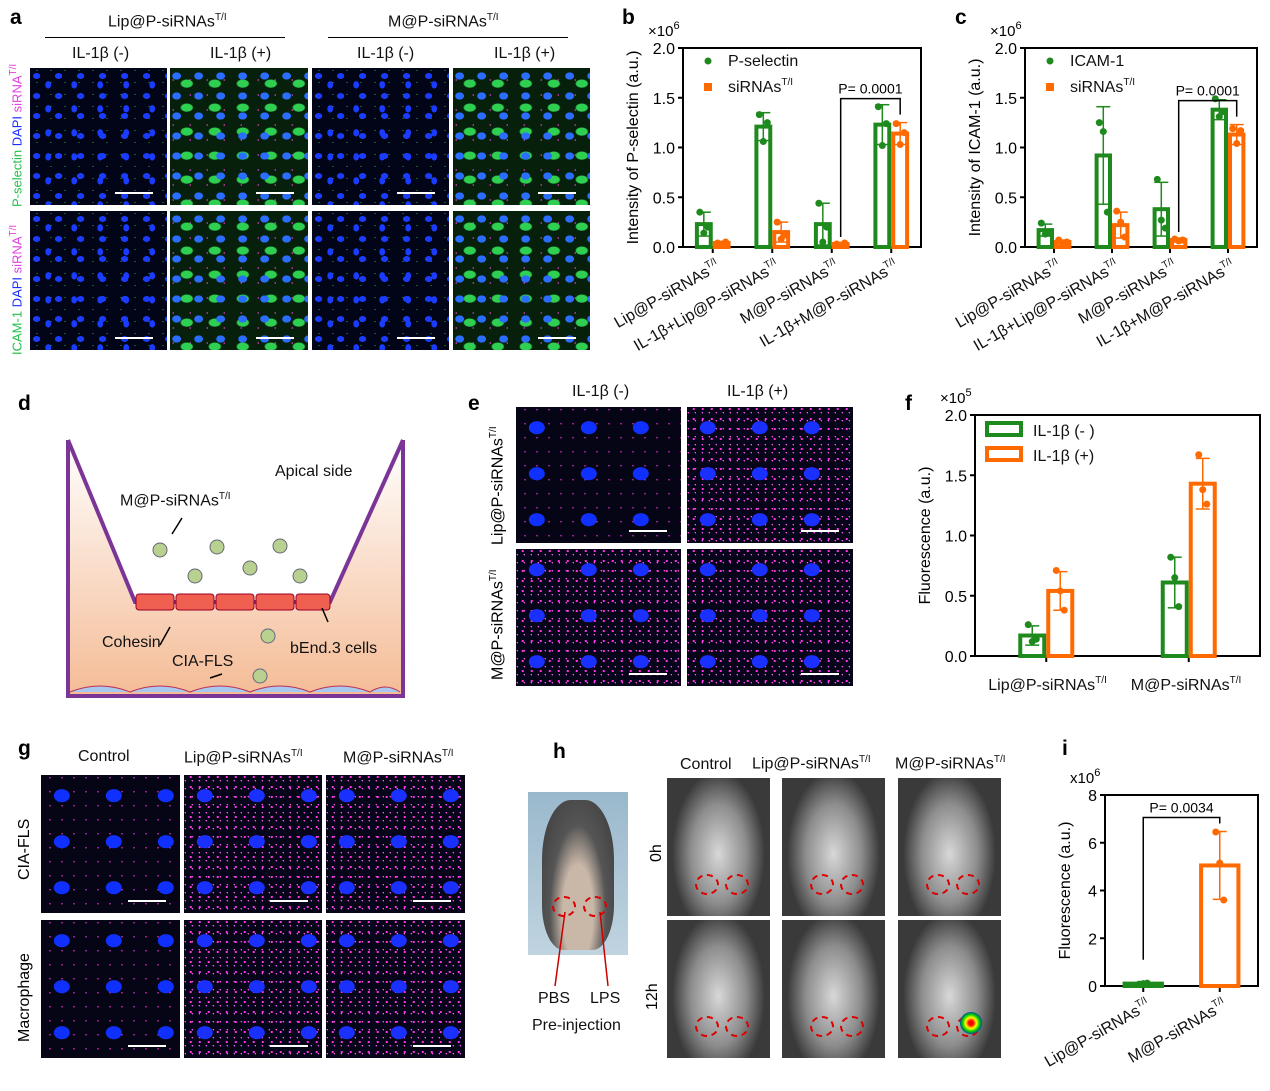 Image resolution: width=1270 pixels, height=1091 pixels. What do you see at coordinates (1004, 429) in the screenshot?
I see `legend-swatch` at bounding box center [1004, 429].